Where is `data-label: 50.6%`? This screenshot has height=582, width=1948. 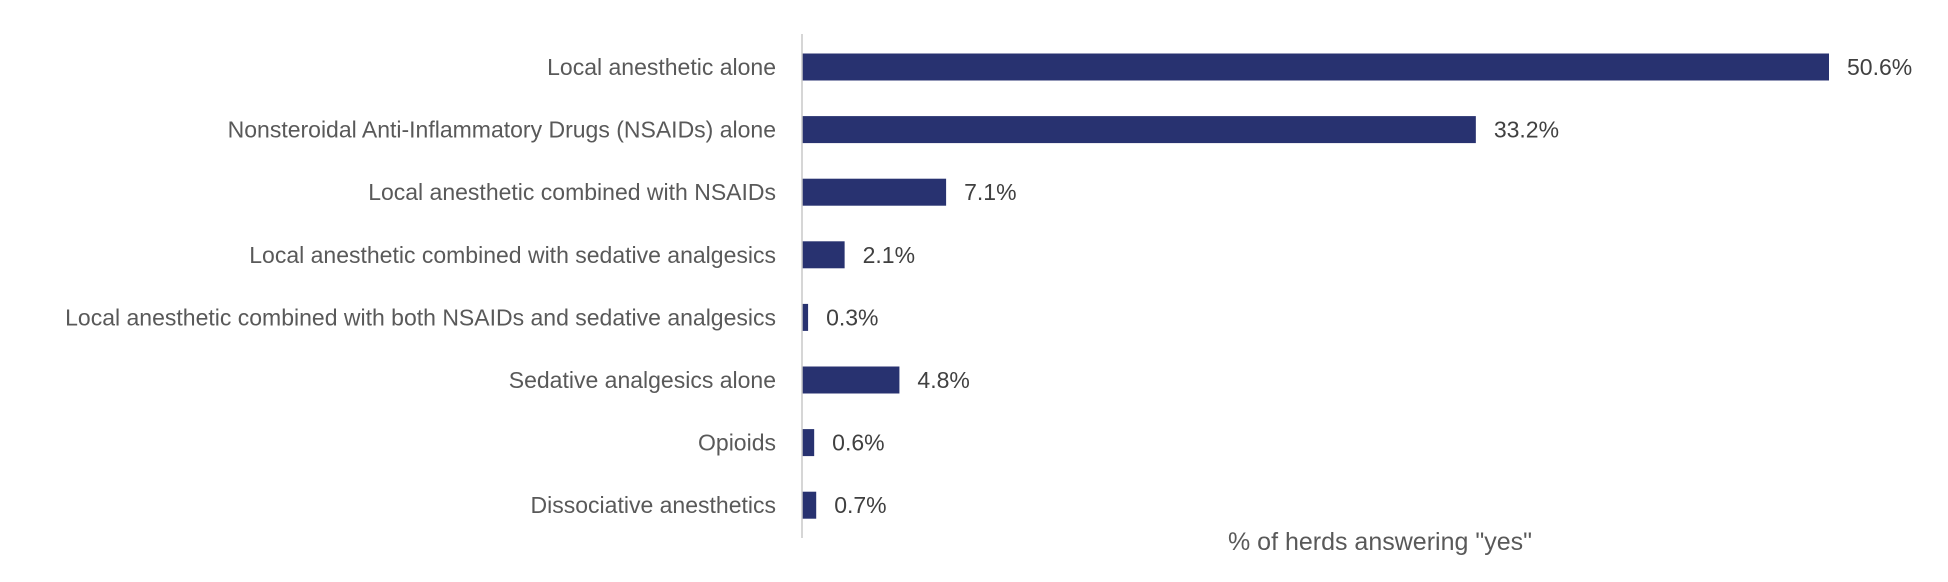
data-label: 50.6% is located at coordinates (1879, 67).